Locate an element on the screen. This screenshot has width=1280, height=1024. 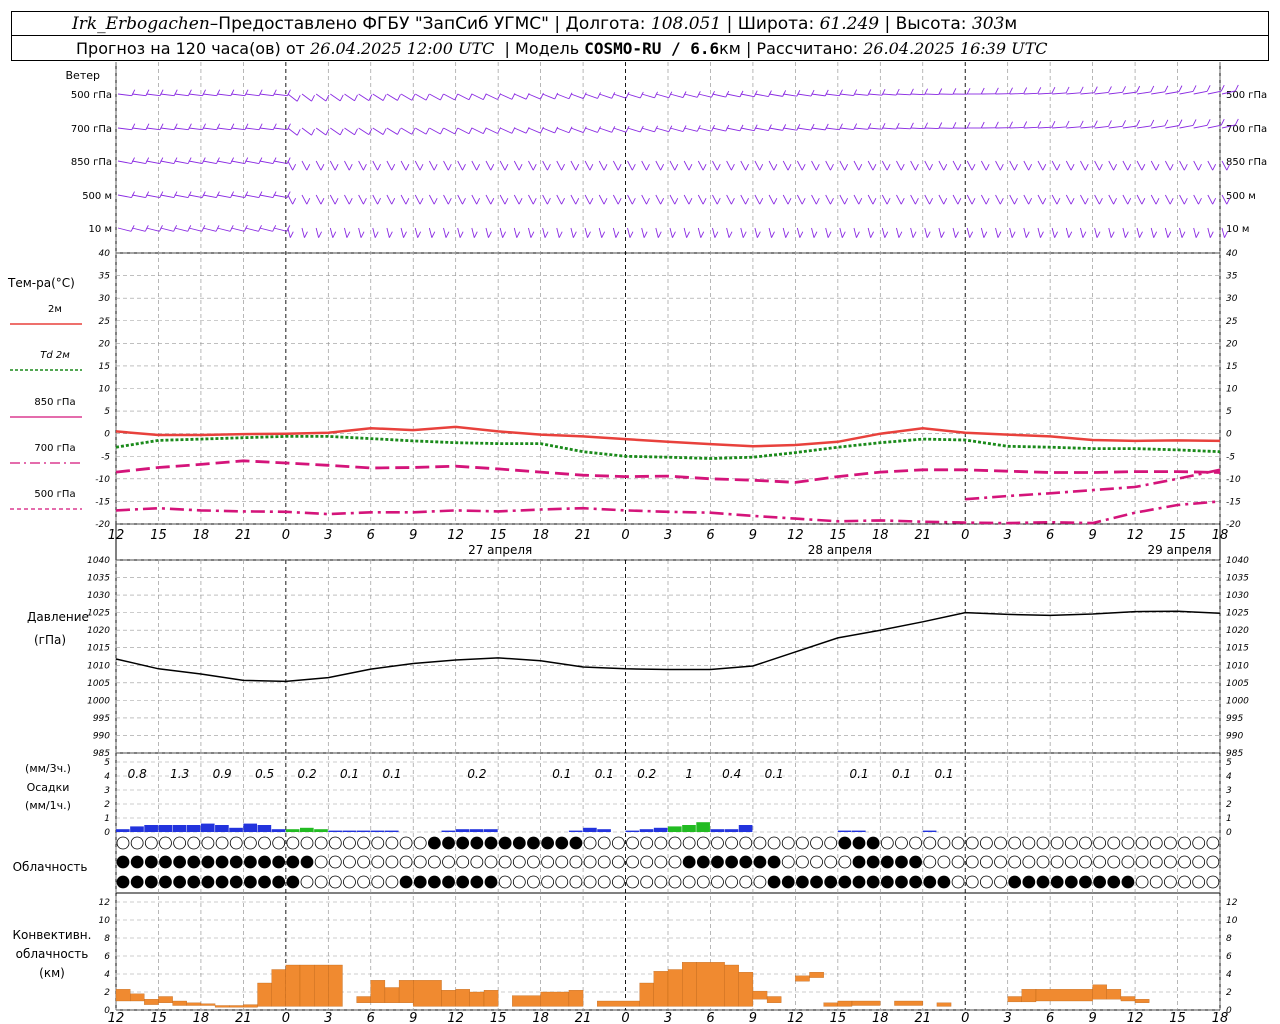
precip-unit-1h: (мм/1ч.) is located at coordinates (48, 805).